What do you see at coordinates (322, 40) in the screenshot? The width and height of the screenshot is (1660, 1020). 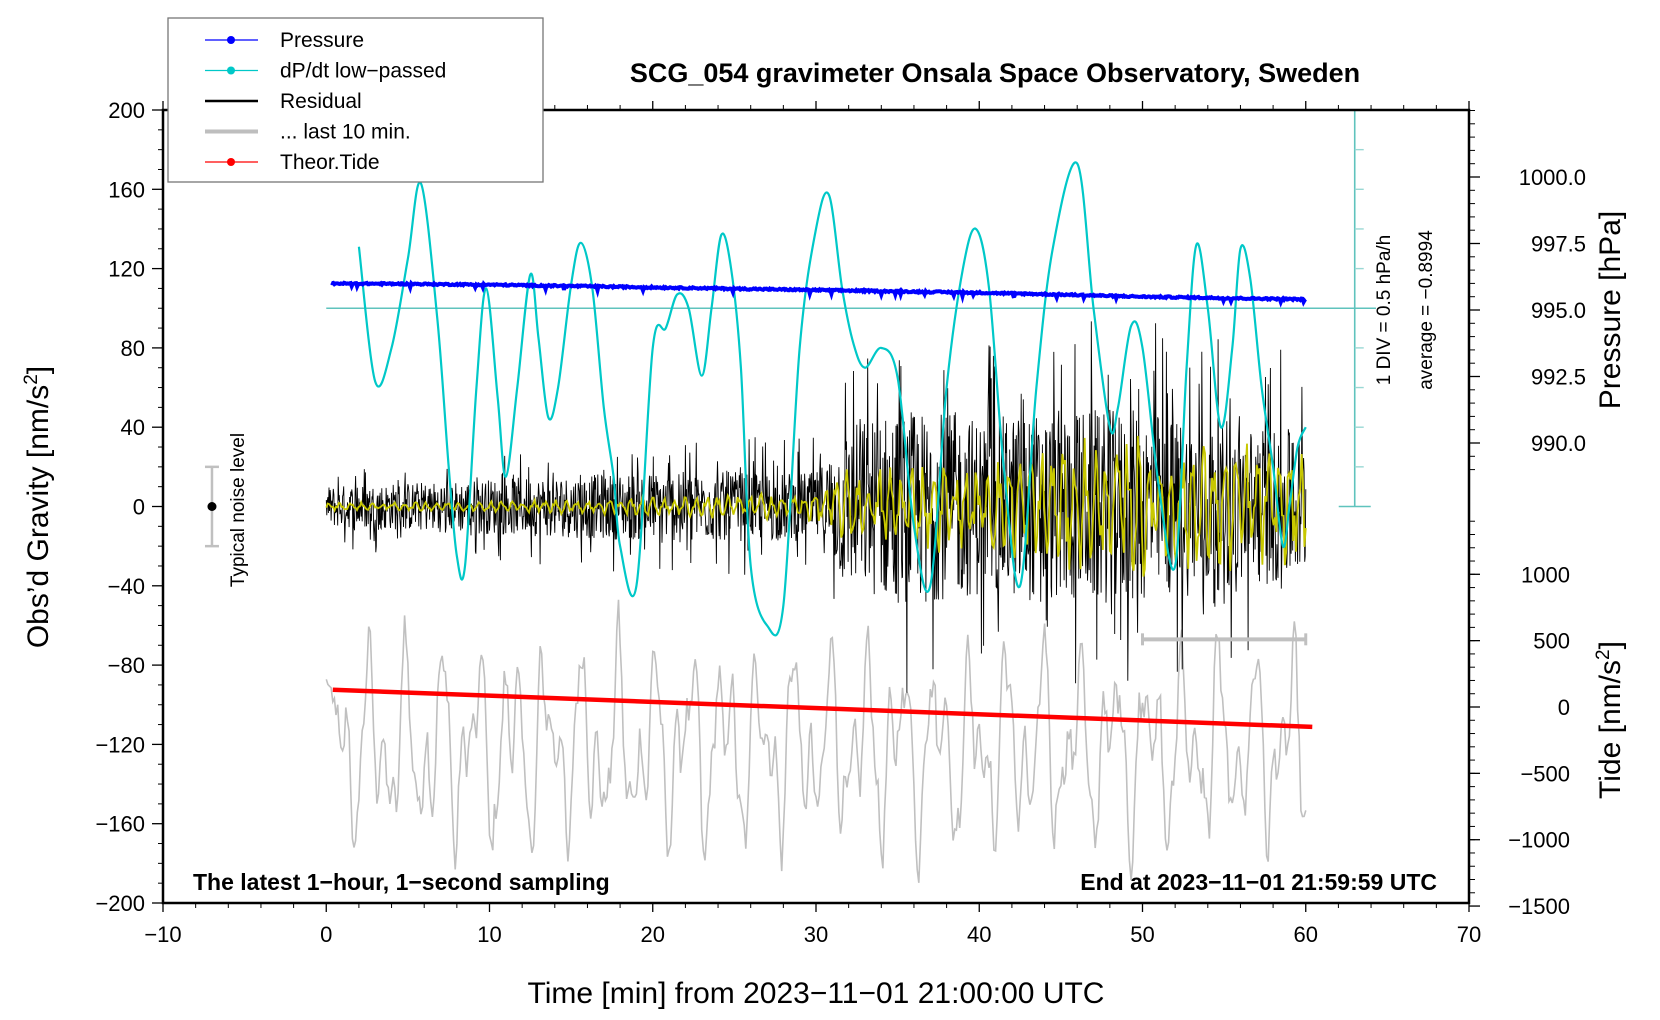 I see `legend-label: Pressure` at bounding box center [322, 40].